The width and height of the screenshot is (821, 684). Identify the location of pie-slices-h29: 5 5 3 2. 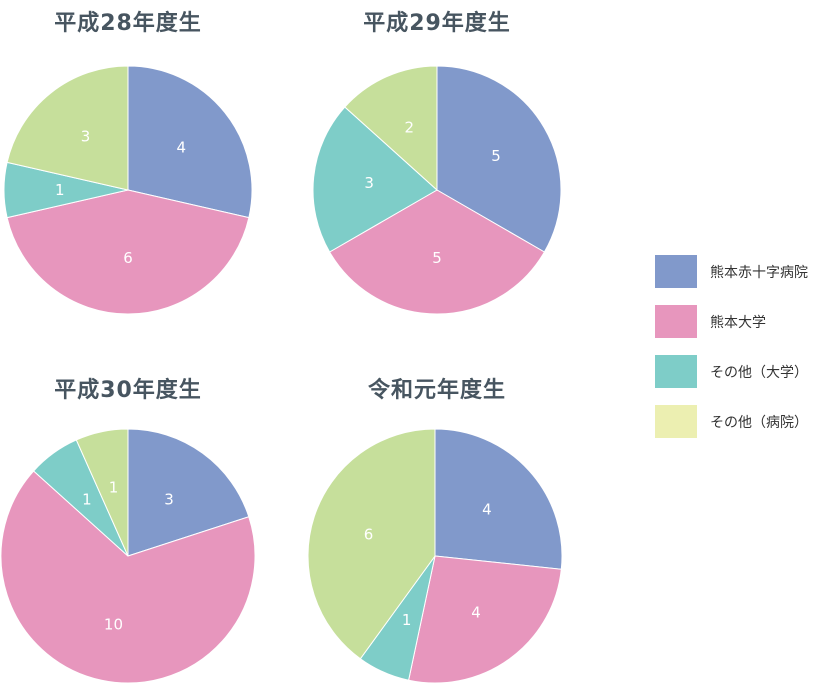
(437, 190).